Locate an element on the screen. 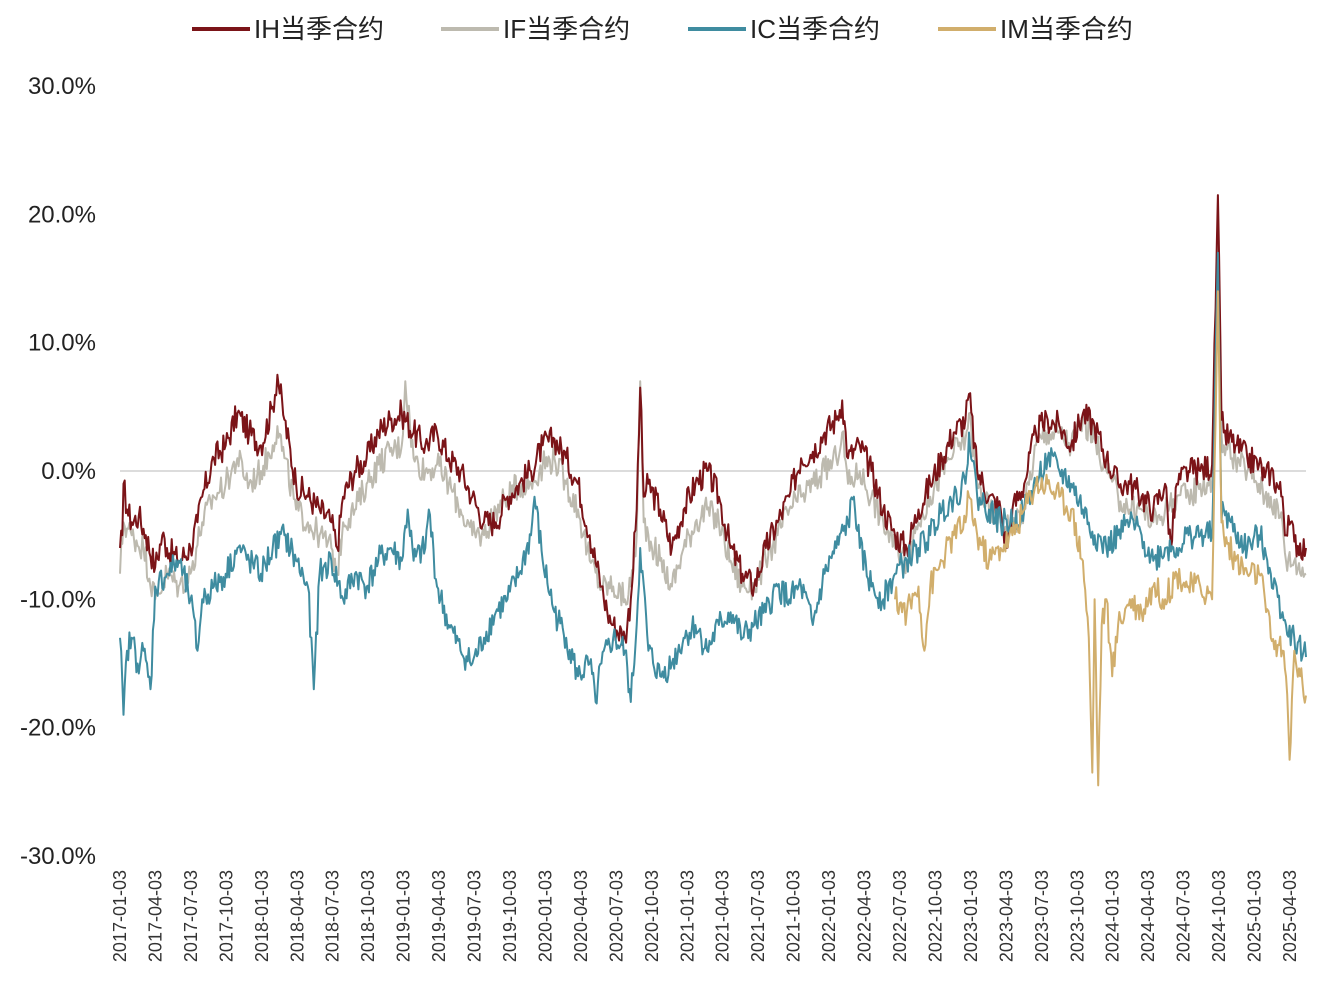  x-tick-label: 2020-07-03 is located at coordinates (616, 916).